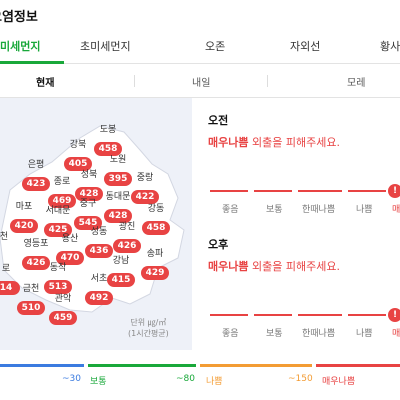 The image size is (400, 400). Describe the element at coordinates (127, 246) in the screenshot. I see `district-value: 426` at that location.